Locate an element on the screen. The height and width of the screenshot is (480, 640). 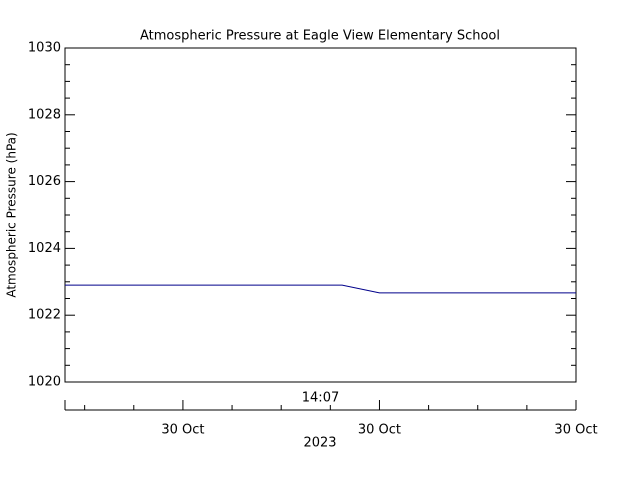
x-axis-label: 2023 is located at coordinates (319, 443).